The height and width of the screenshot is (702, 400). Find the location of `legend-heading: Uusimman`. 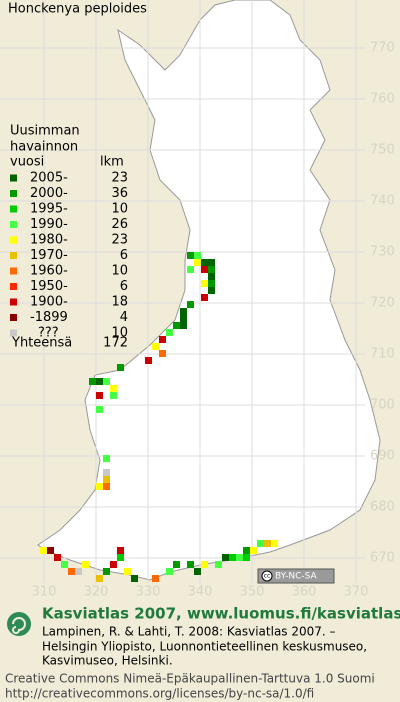

legend-heading: Uusimman is located at coordinates (45, 131).